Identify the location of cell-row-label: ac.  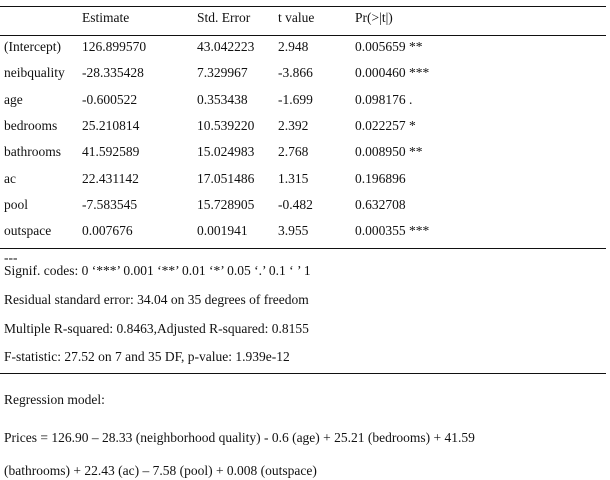
(10, 178).